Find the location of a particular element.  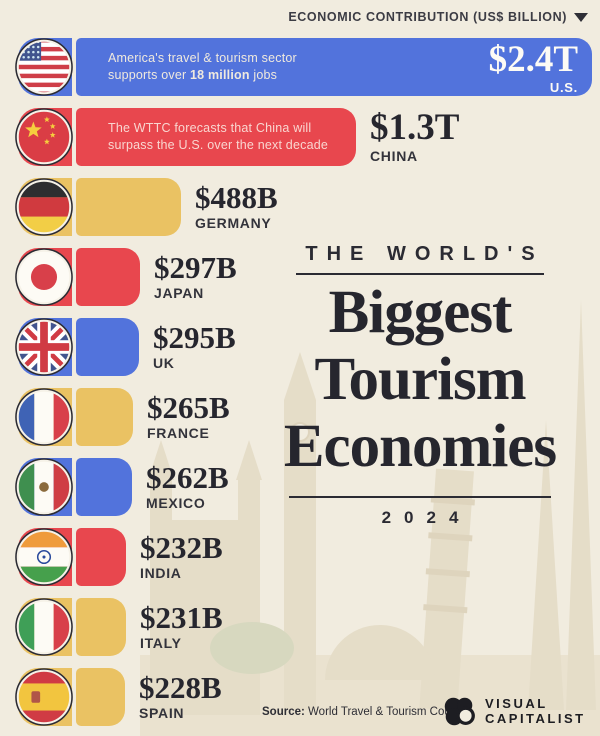

country-label: CHINA is located at coordinates (394, 156).